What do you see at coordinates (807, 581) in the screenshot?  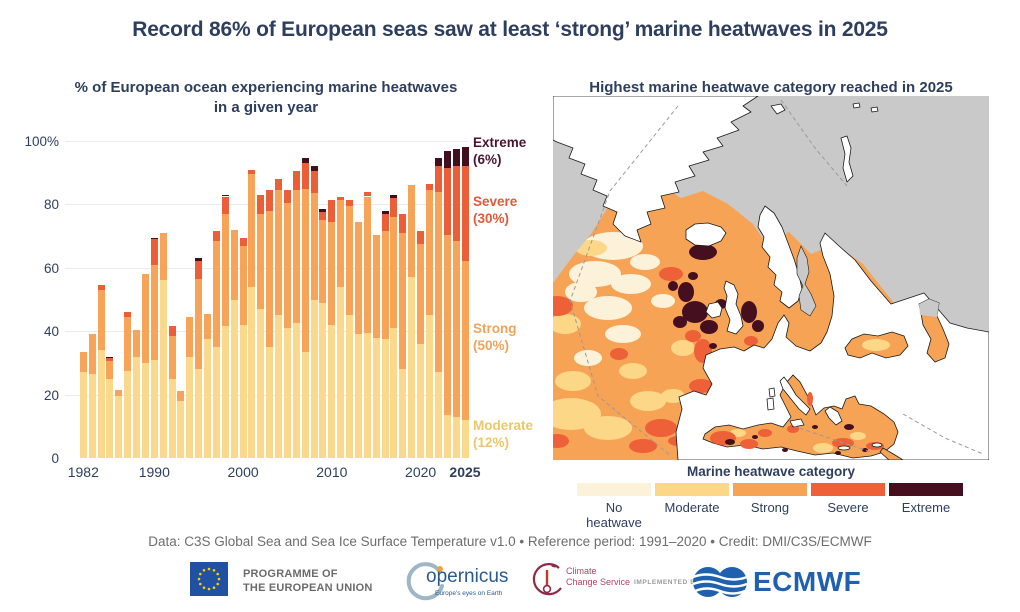 I see `ecmwf-wordmark: ECMWF` at bounding box center [807, 581].